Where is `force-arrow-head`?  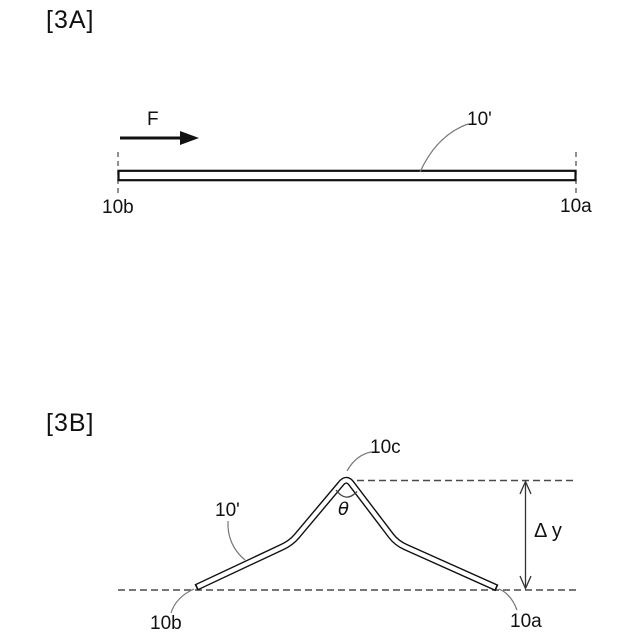
force-arrow-head is located at coordinates (189, 138).